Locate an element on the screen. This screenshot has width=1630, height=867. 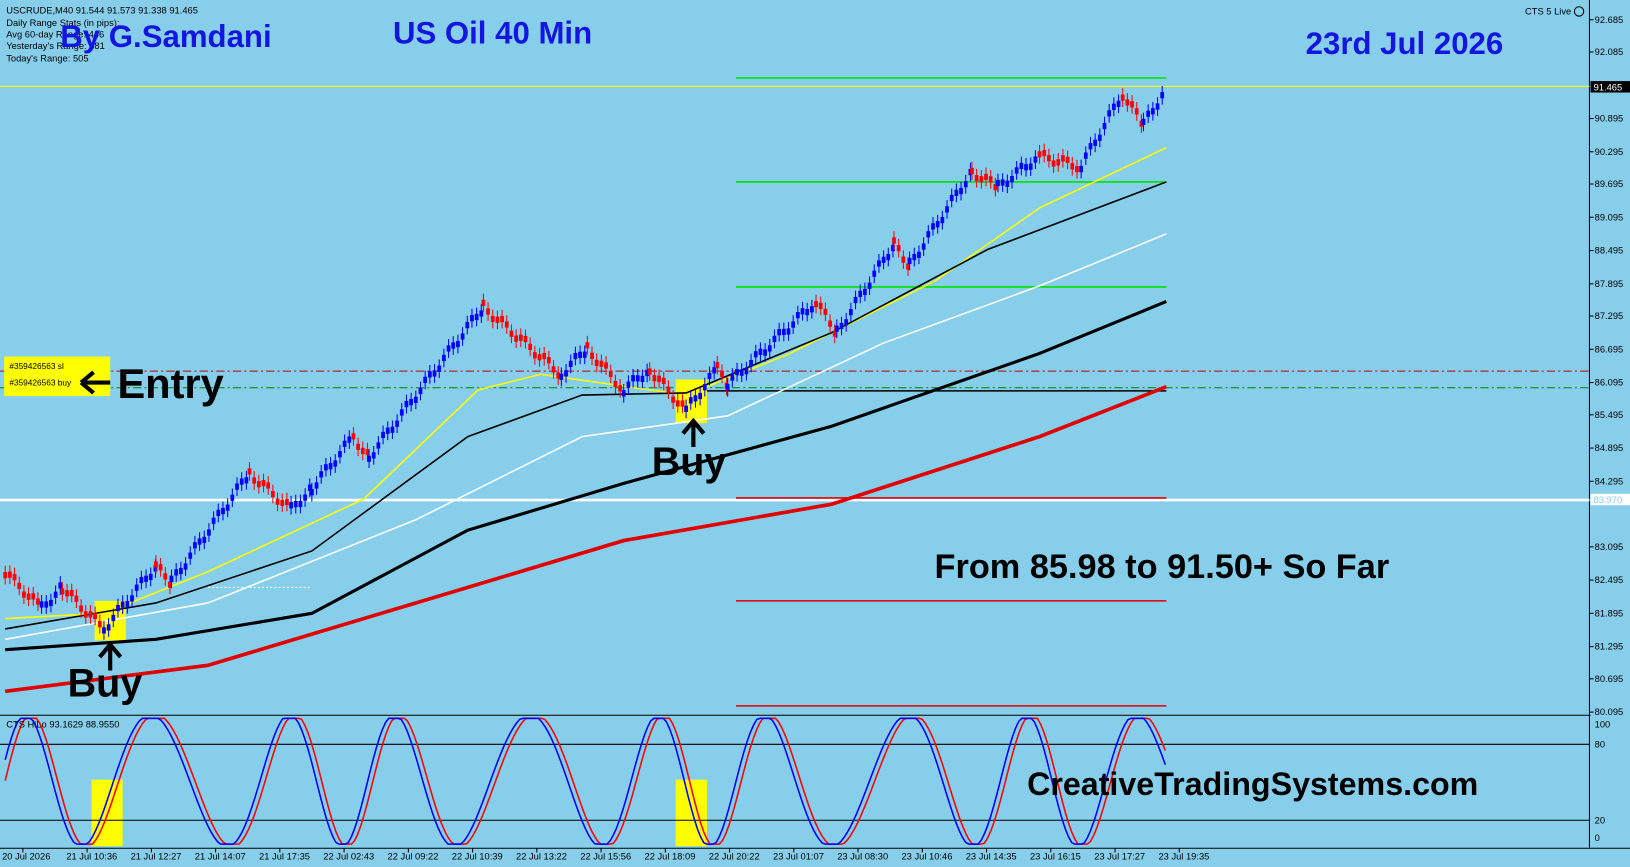
price-label: 81.895 is located at coordinates (1609, 613).